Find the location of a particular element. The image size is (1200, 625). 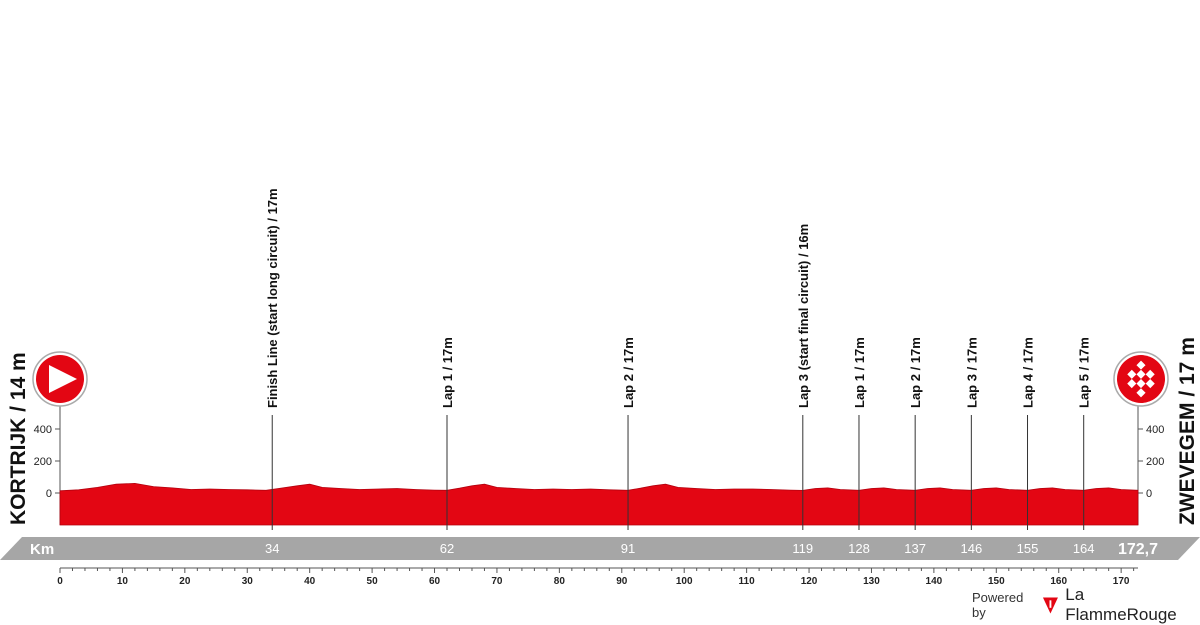

elevation-tick-label-left: 400 is located at coordinates (43, 430).